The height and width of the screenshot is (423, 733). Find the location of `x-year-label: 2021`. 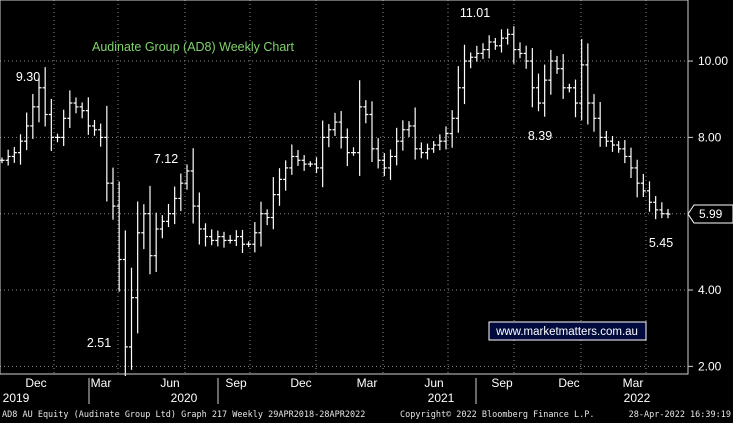

x-year-label: 2021 is located at coordinates (441, 398).